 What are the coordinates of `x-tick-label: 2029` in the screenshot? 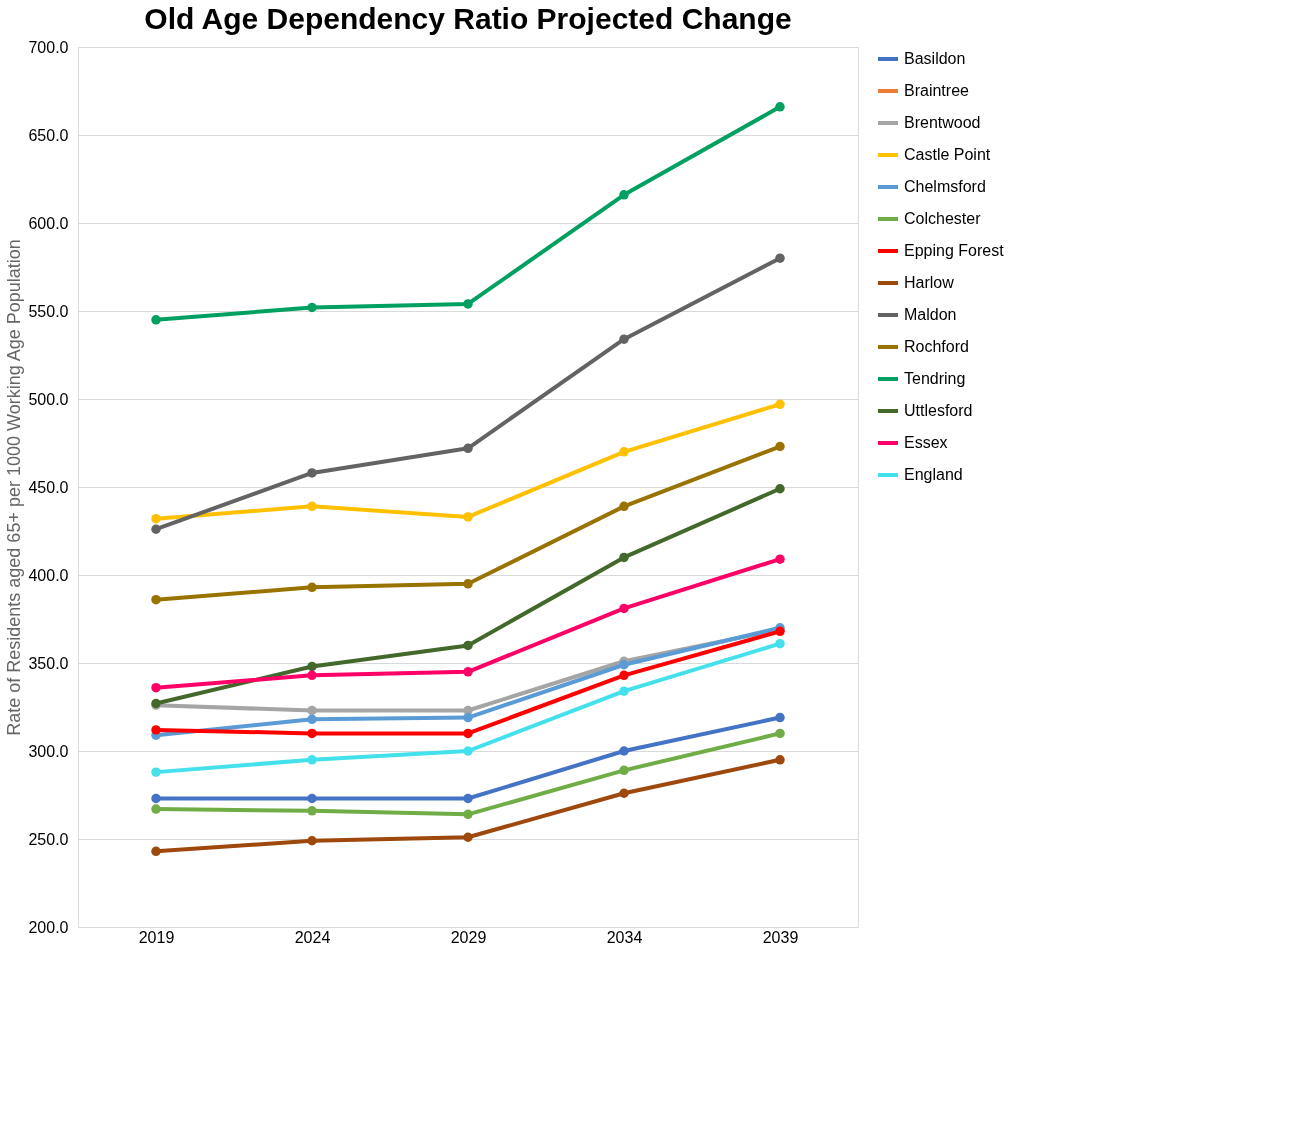 It's located at (468, 937).